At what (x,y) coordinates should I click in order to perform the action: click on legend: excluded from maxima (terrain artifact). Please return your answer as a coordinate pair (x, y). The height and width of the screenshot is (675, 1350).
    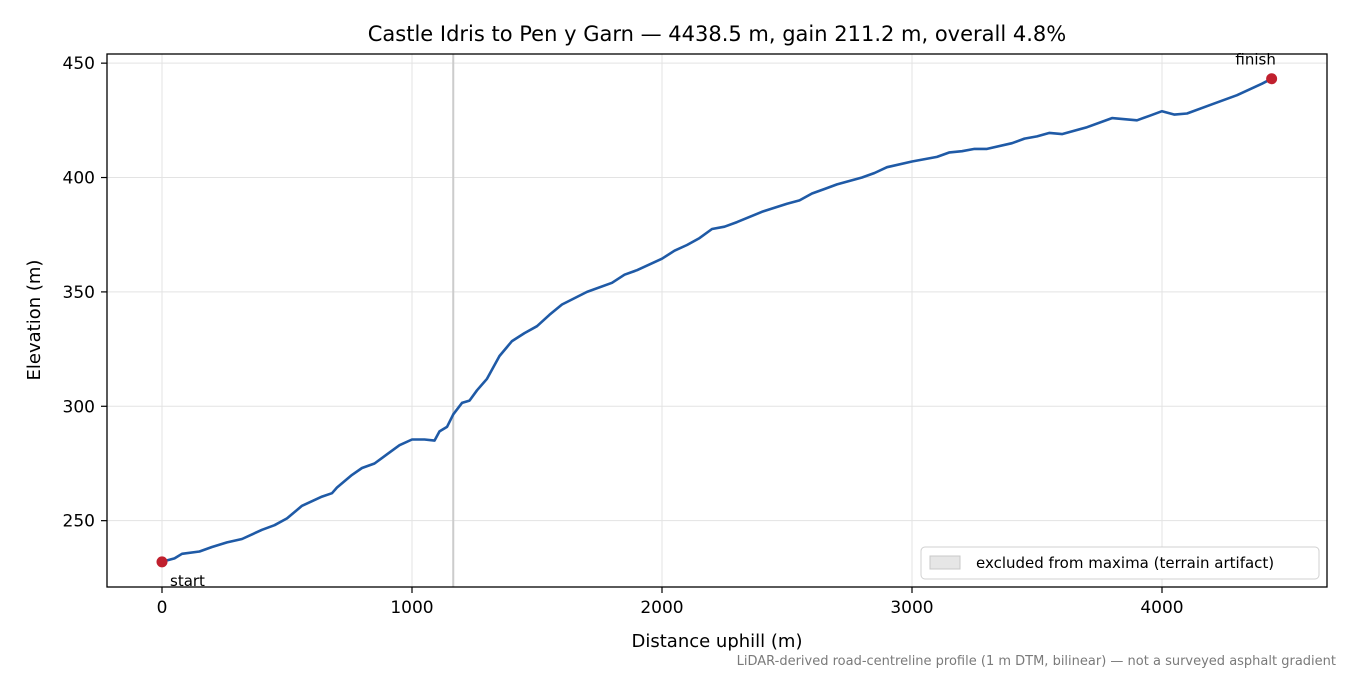
    Looking at the image, I should click on (1120, 563).